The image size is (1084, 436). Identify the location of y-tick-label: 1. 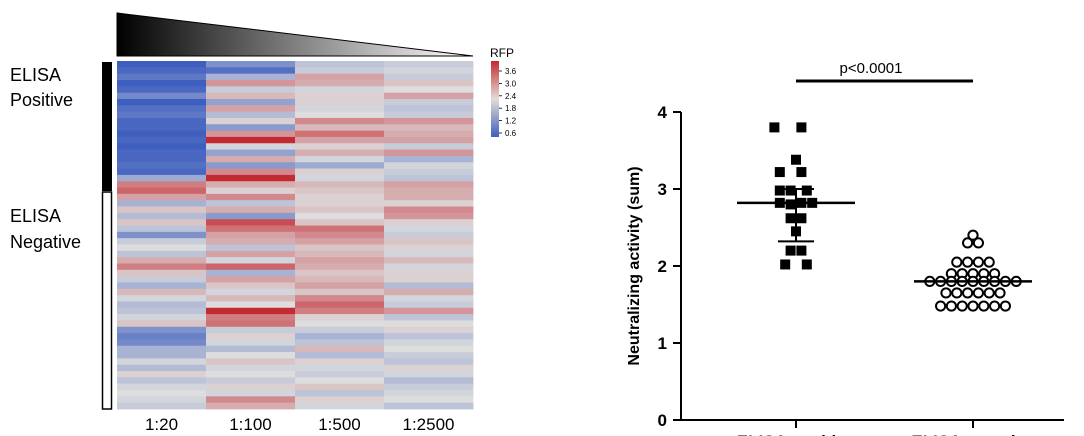
(662, 343).